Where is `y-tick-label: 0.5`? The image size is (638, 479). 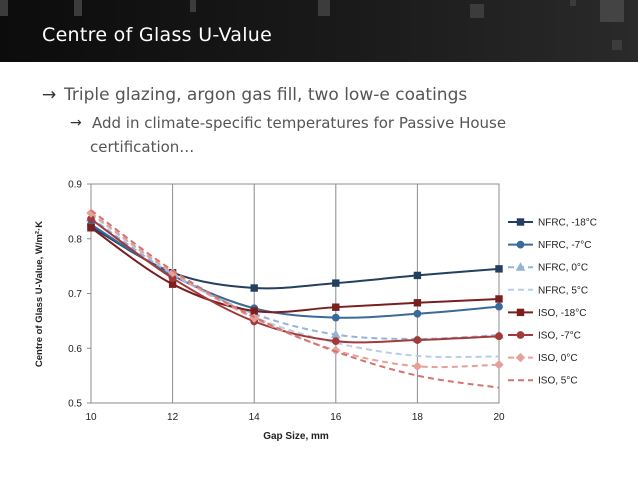 y-tick-label: 0.5 is located at coordinates (75, 404).